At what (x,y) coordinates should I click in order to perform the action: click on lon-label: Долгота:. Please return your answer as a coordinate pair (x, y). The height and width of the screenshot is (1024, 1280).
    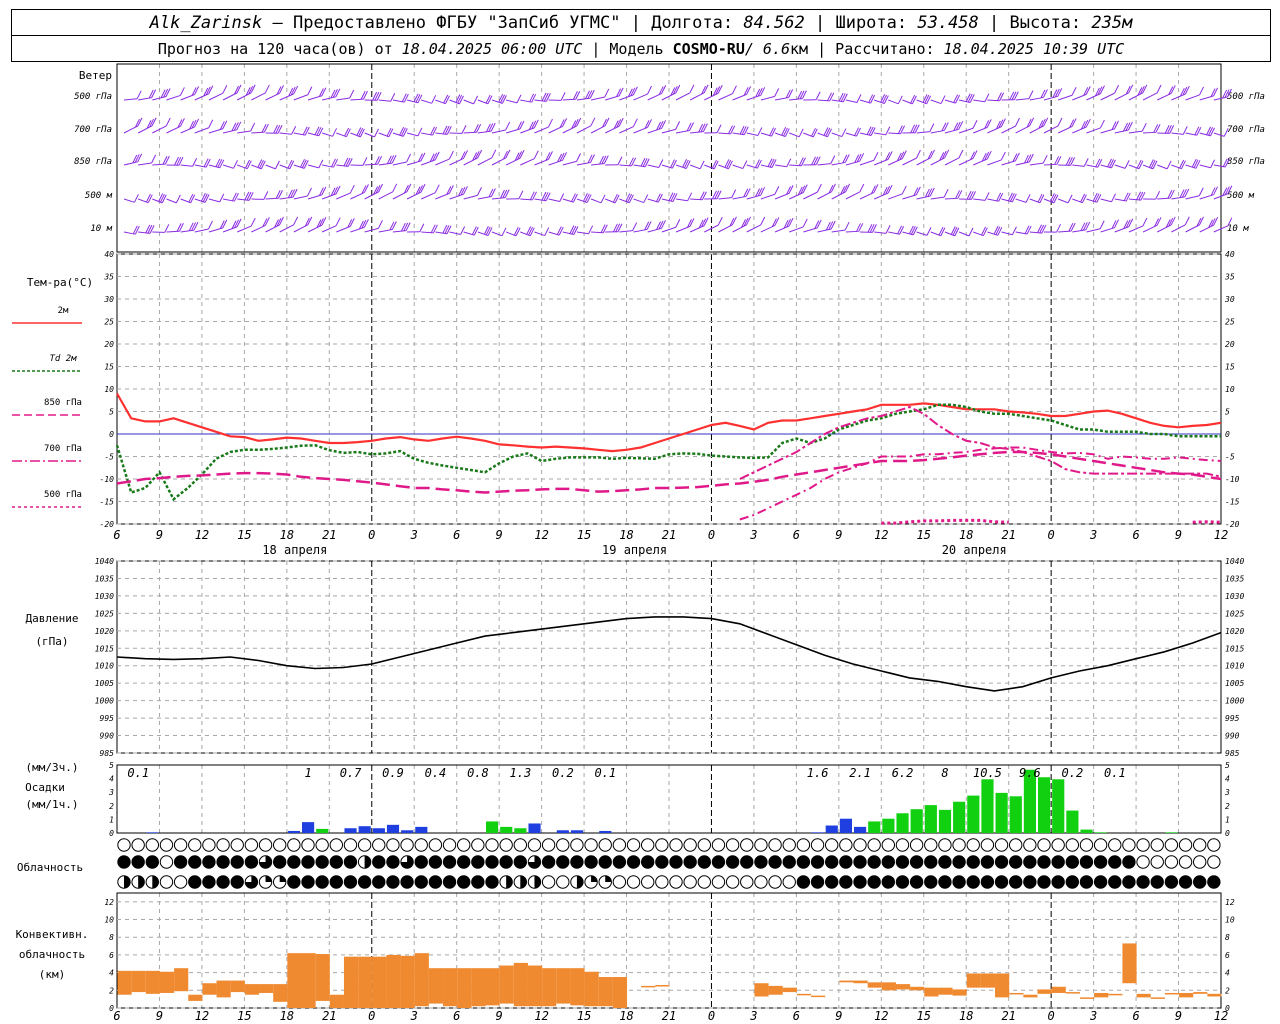
    Looking at the image, I should click on (697, 23).